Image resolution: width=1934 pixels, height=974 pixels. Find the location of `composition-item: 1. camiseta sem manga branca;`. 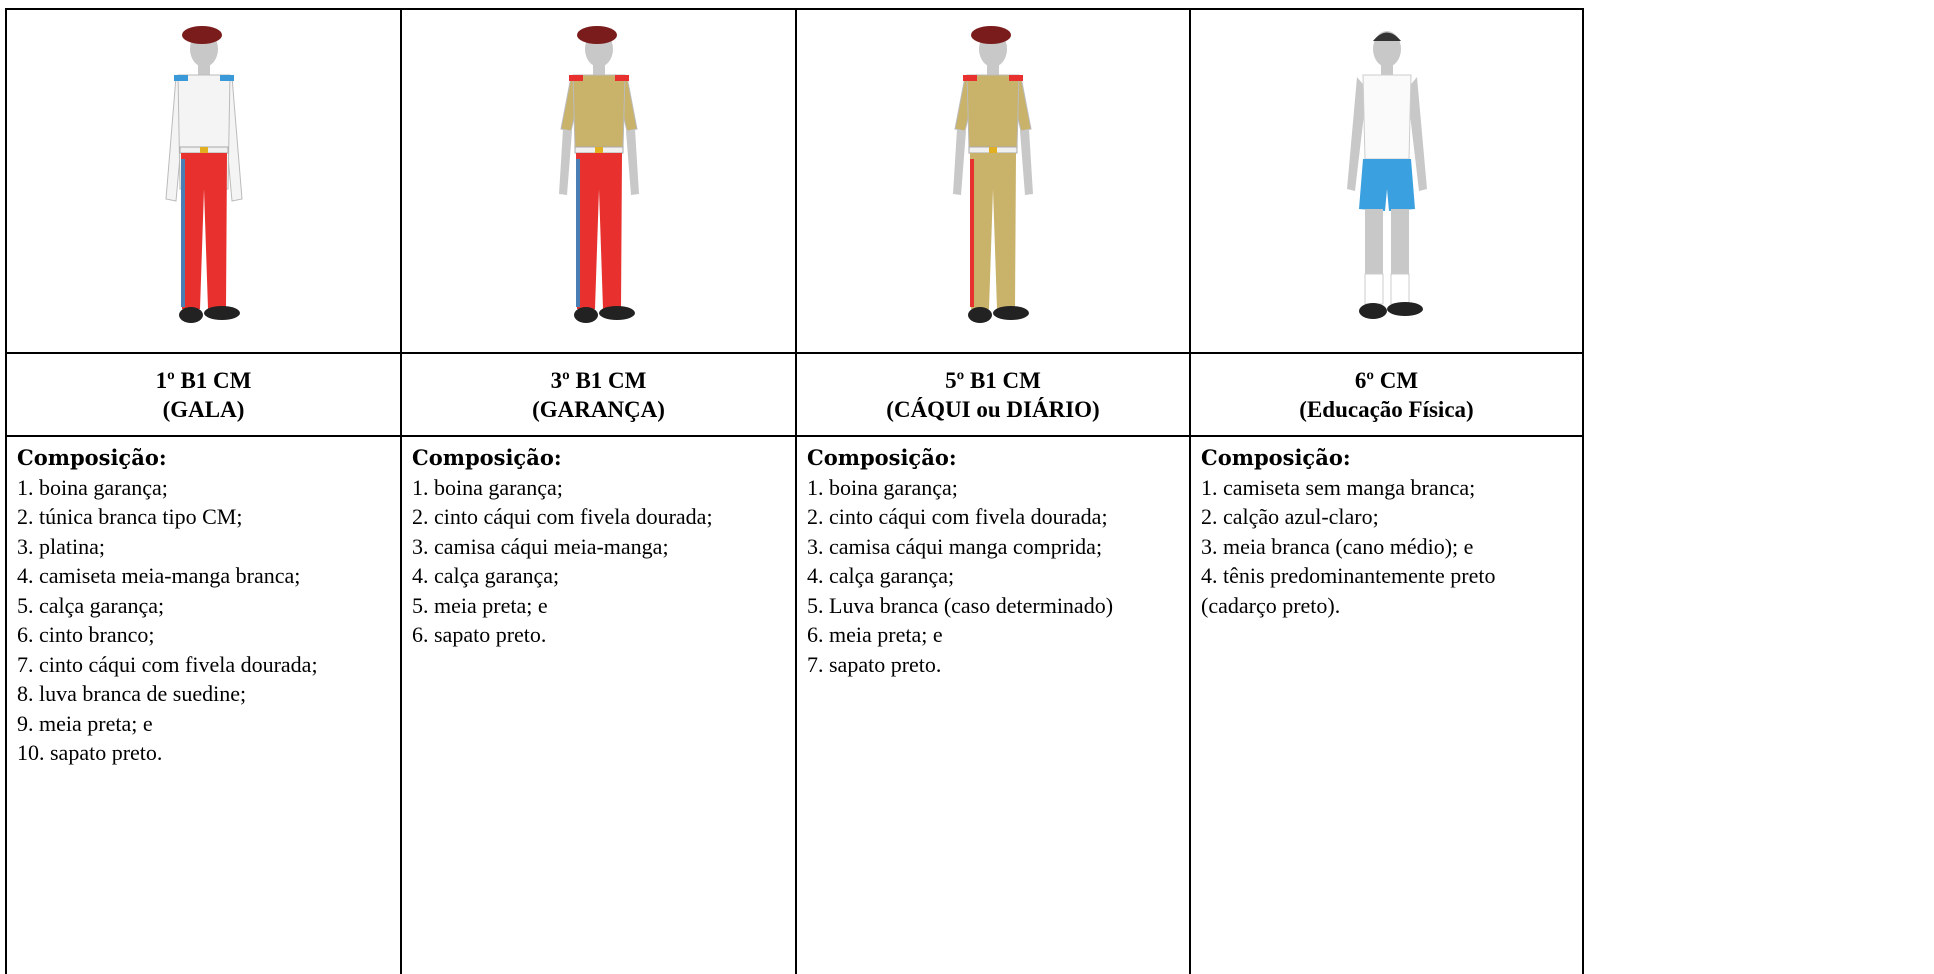

composition-item: 1. camiseta sem manga branca; is located at coordinates (1338, 487).